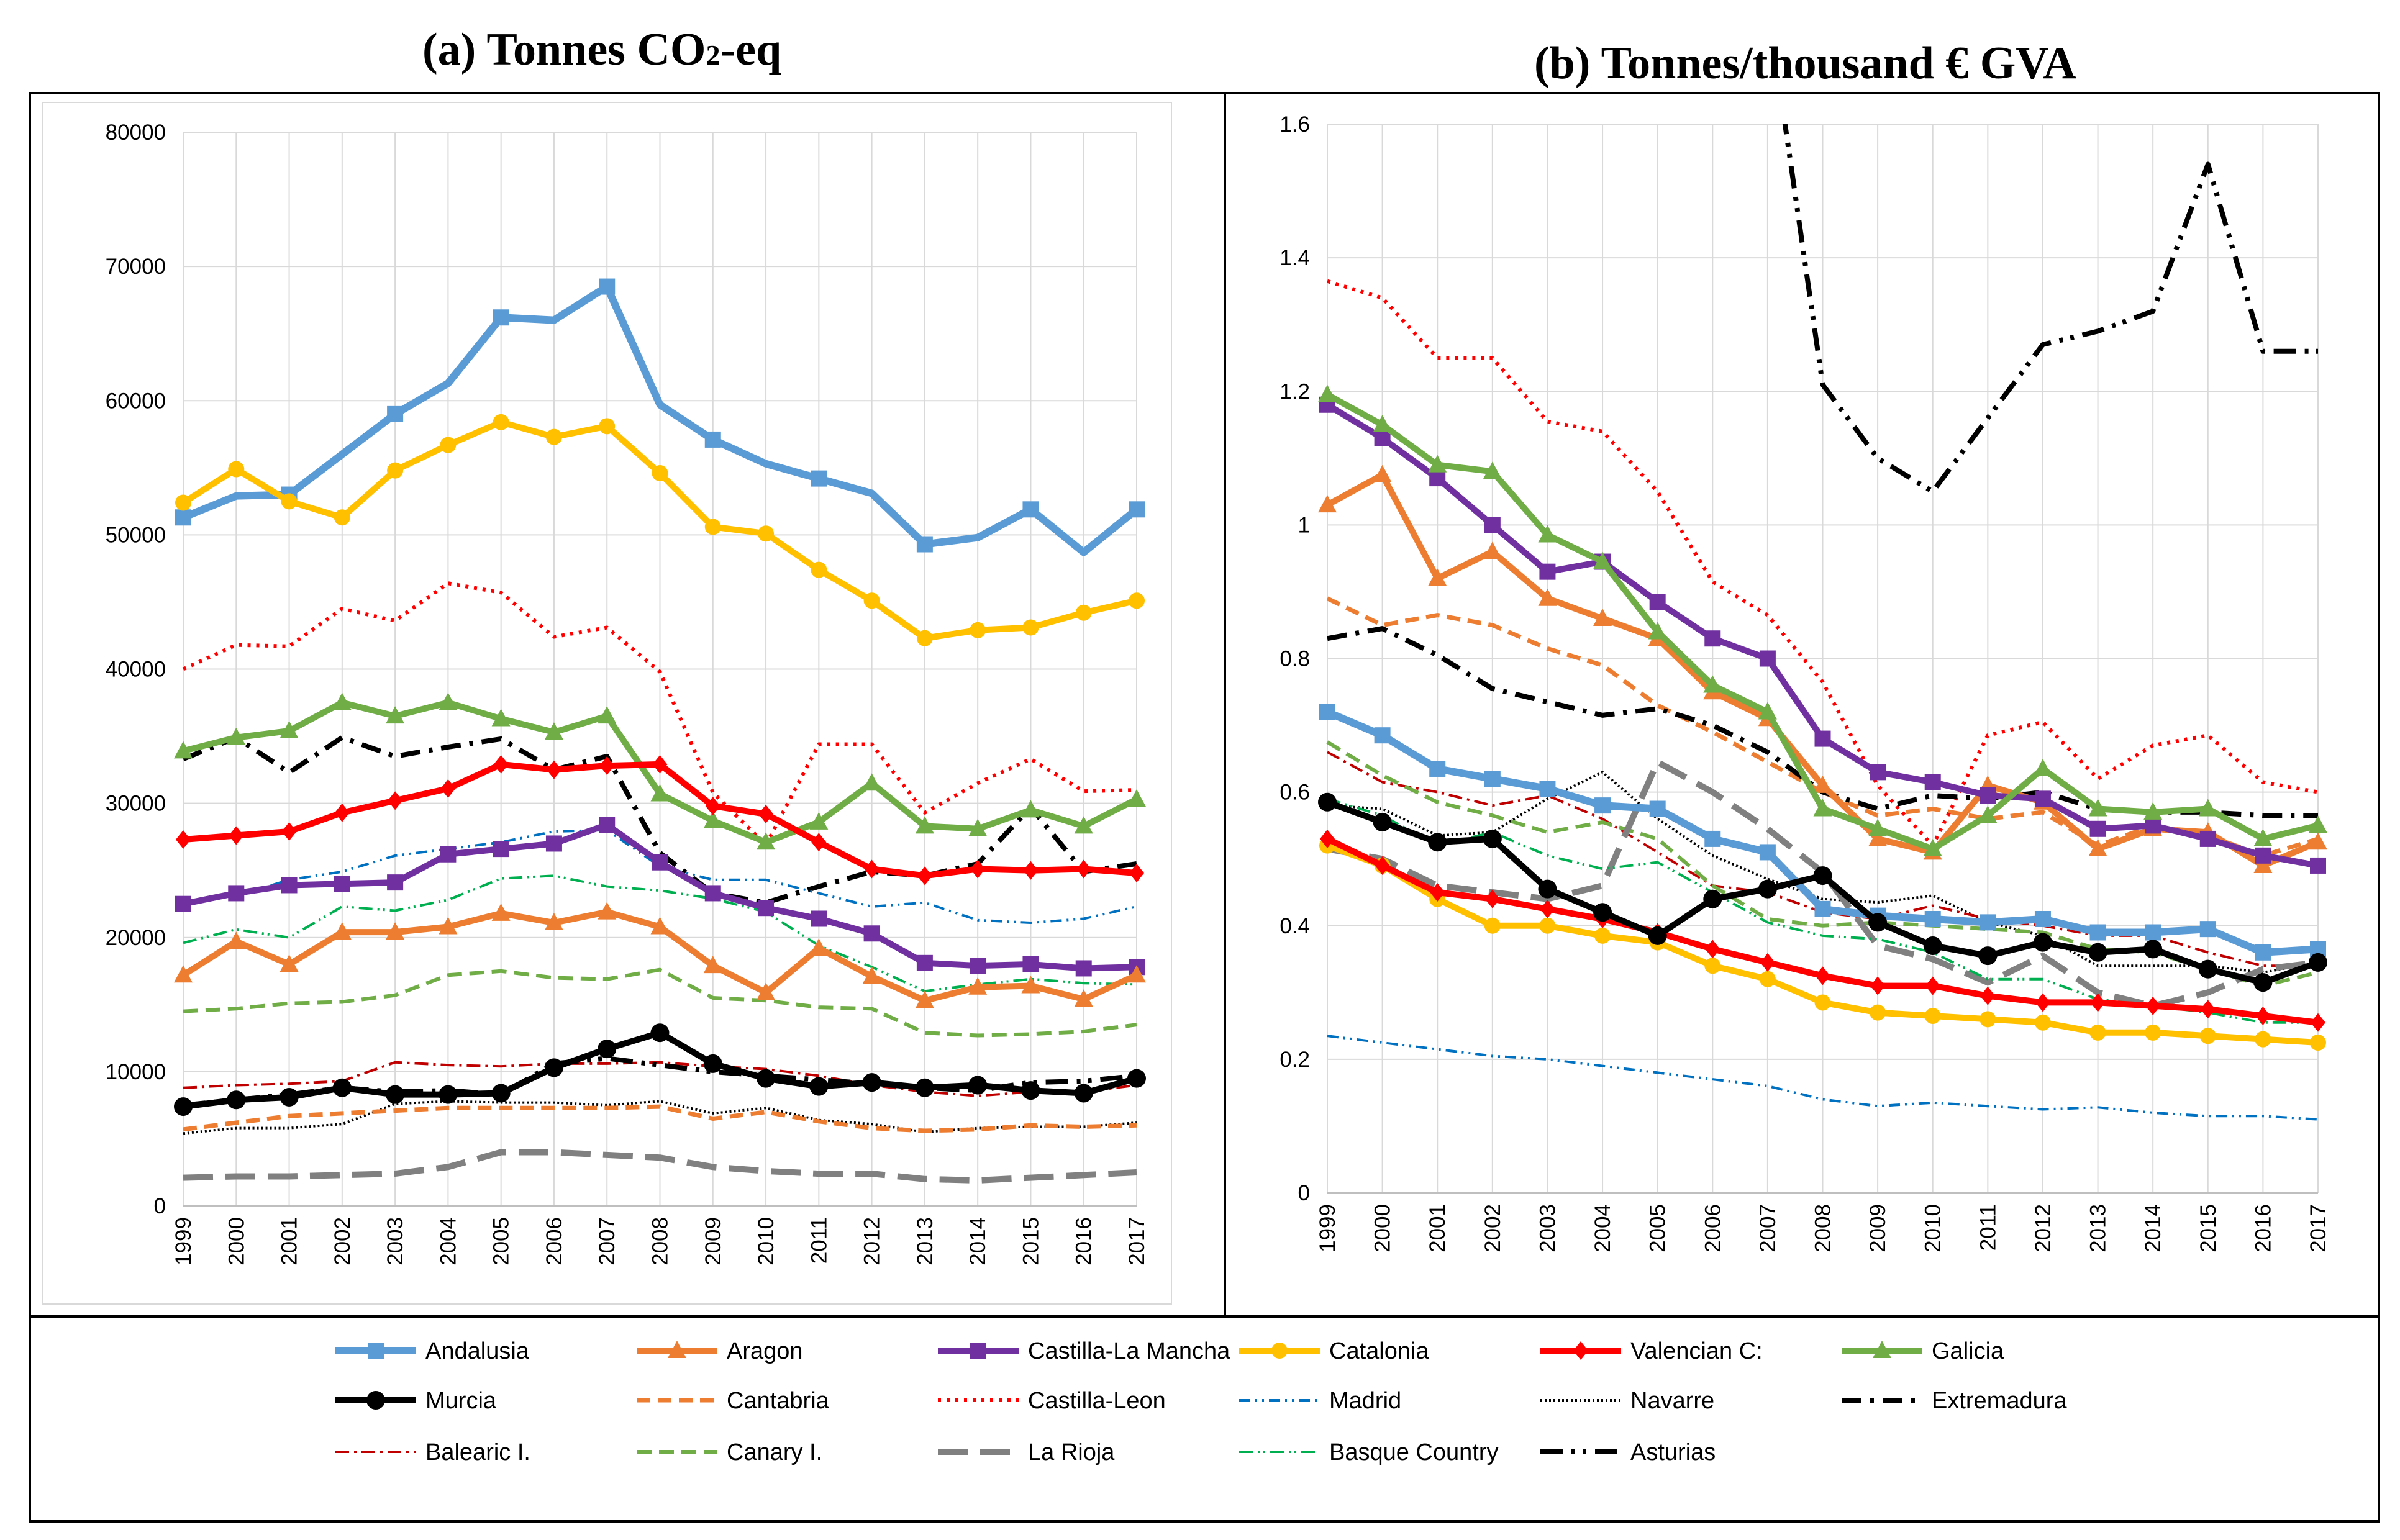  Describe the element at coordinates (1673, 1452) in the screenshot. I see `legend-label: Asturias` at that location.